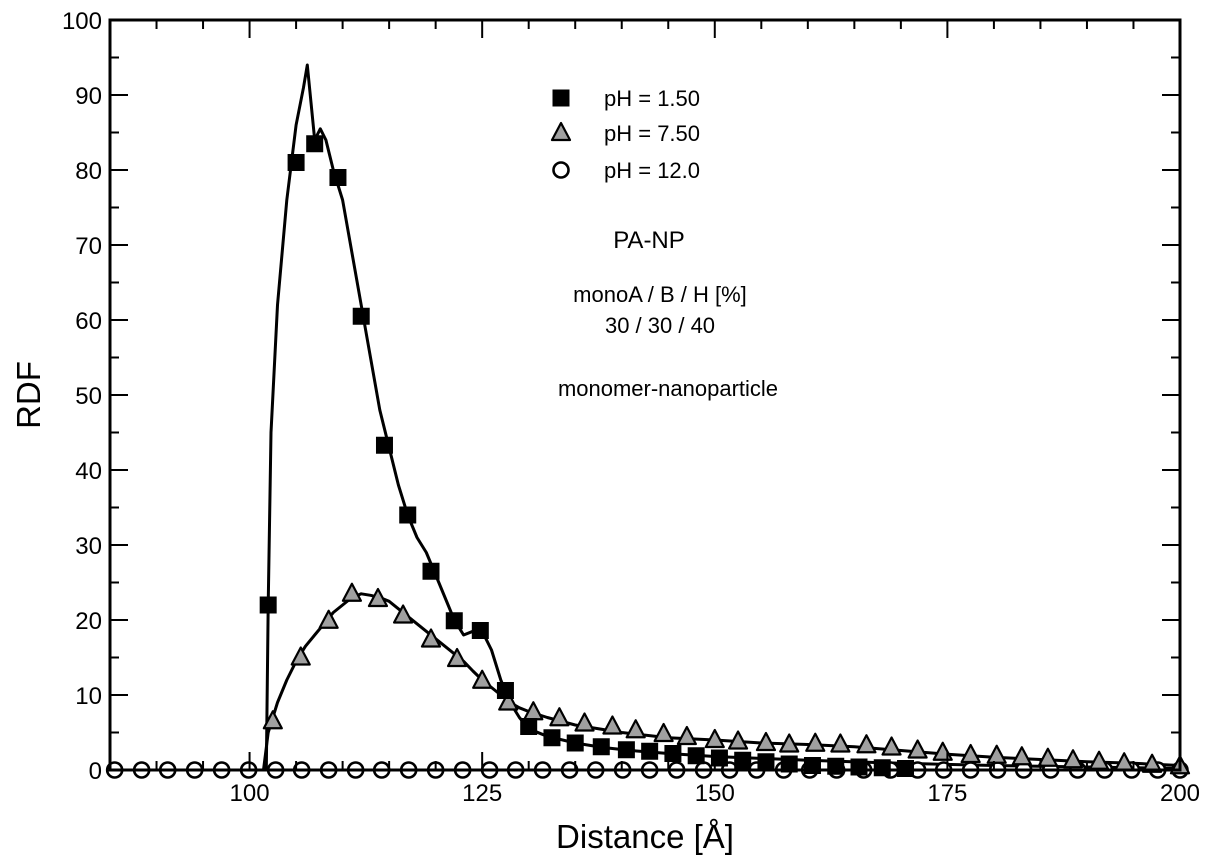 This screenshot has height=863, width=1210. I want to click on y-tick-label: 10, so click(88, 696).